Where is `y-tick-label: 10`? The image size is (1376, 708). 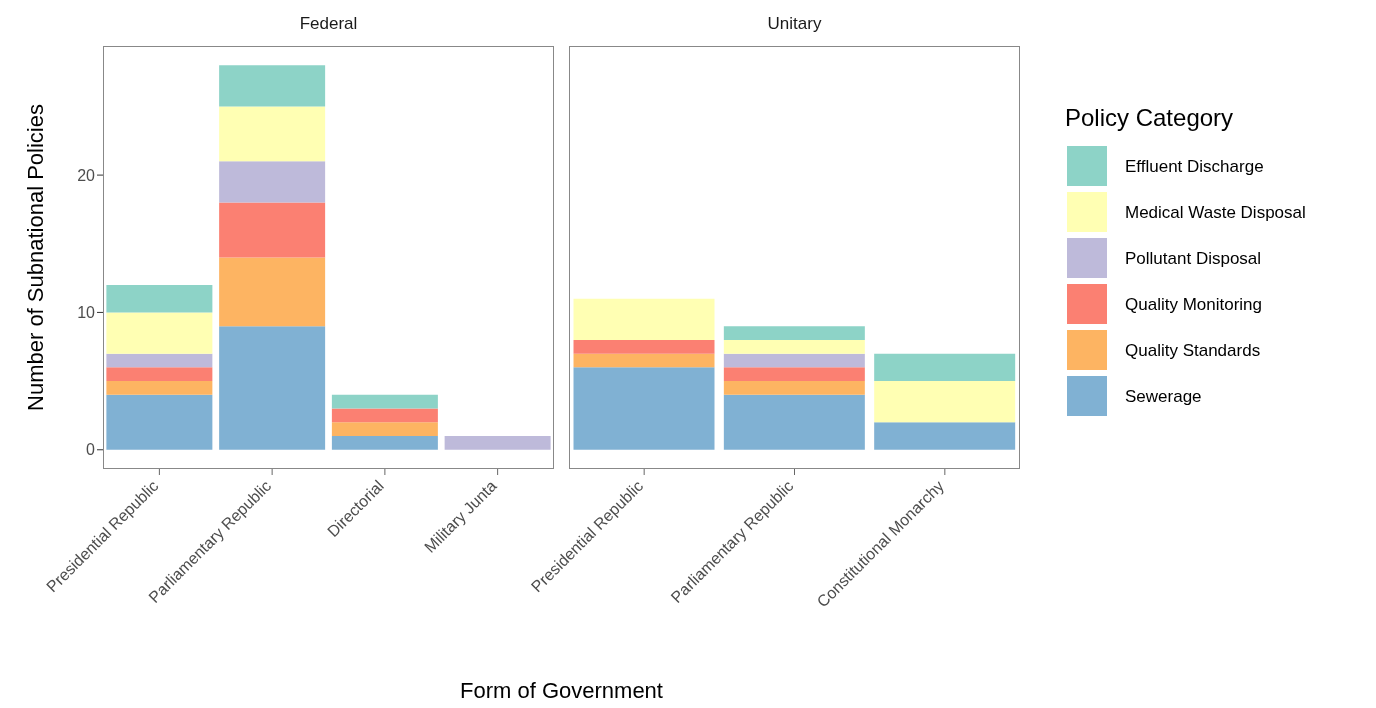
y-tick-label: 10 is located at coordinates (86, 313).